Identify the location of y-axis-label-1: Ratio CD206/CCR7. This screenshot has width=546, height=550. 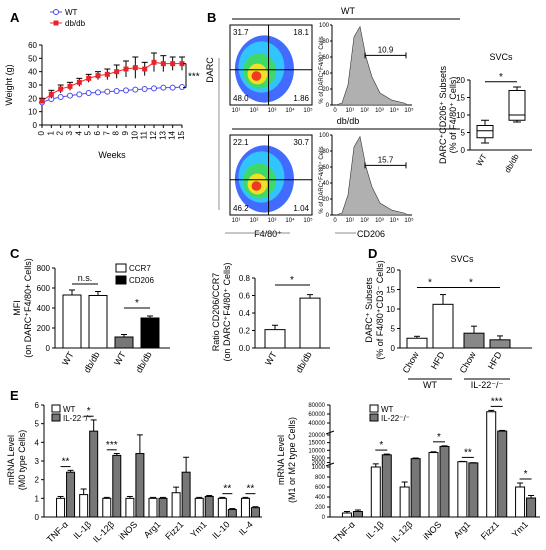
(216, 312).